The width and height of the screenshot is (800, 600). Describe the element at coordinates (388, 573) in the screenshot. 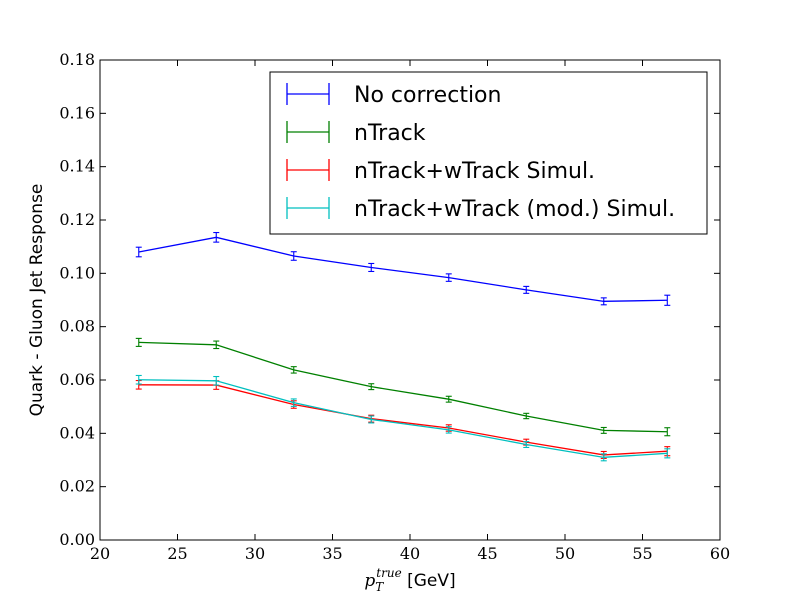

I see `x-axis-label-sup: true` at that location.